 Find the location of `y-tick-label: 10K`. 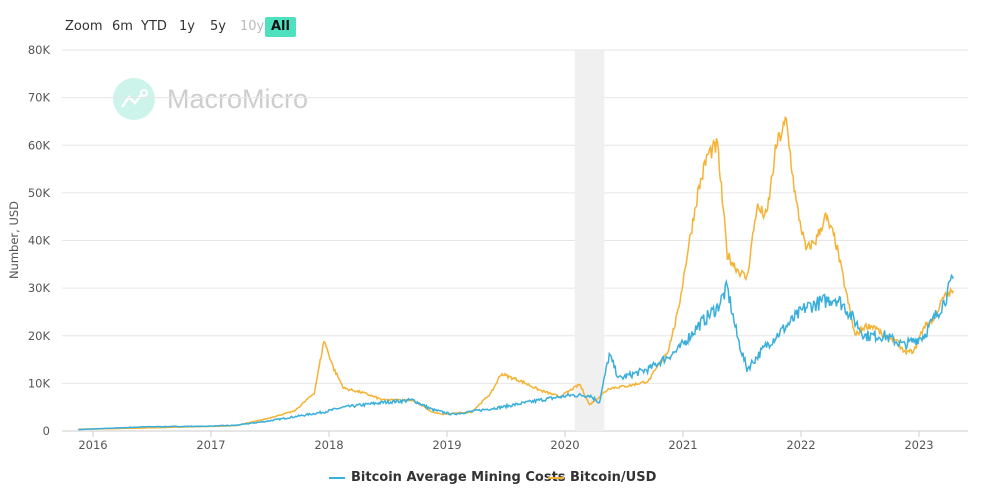

y-tick-label: 10K is located at coordinates (39, 383).